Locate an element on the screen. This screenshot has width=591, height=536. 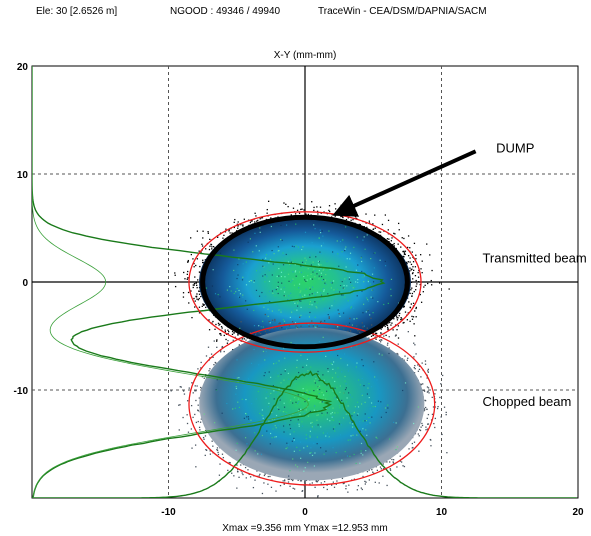
x-tick-label: -10 is located at coordinates (168, 512).